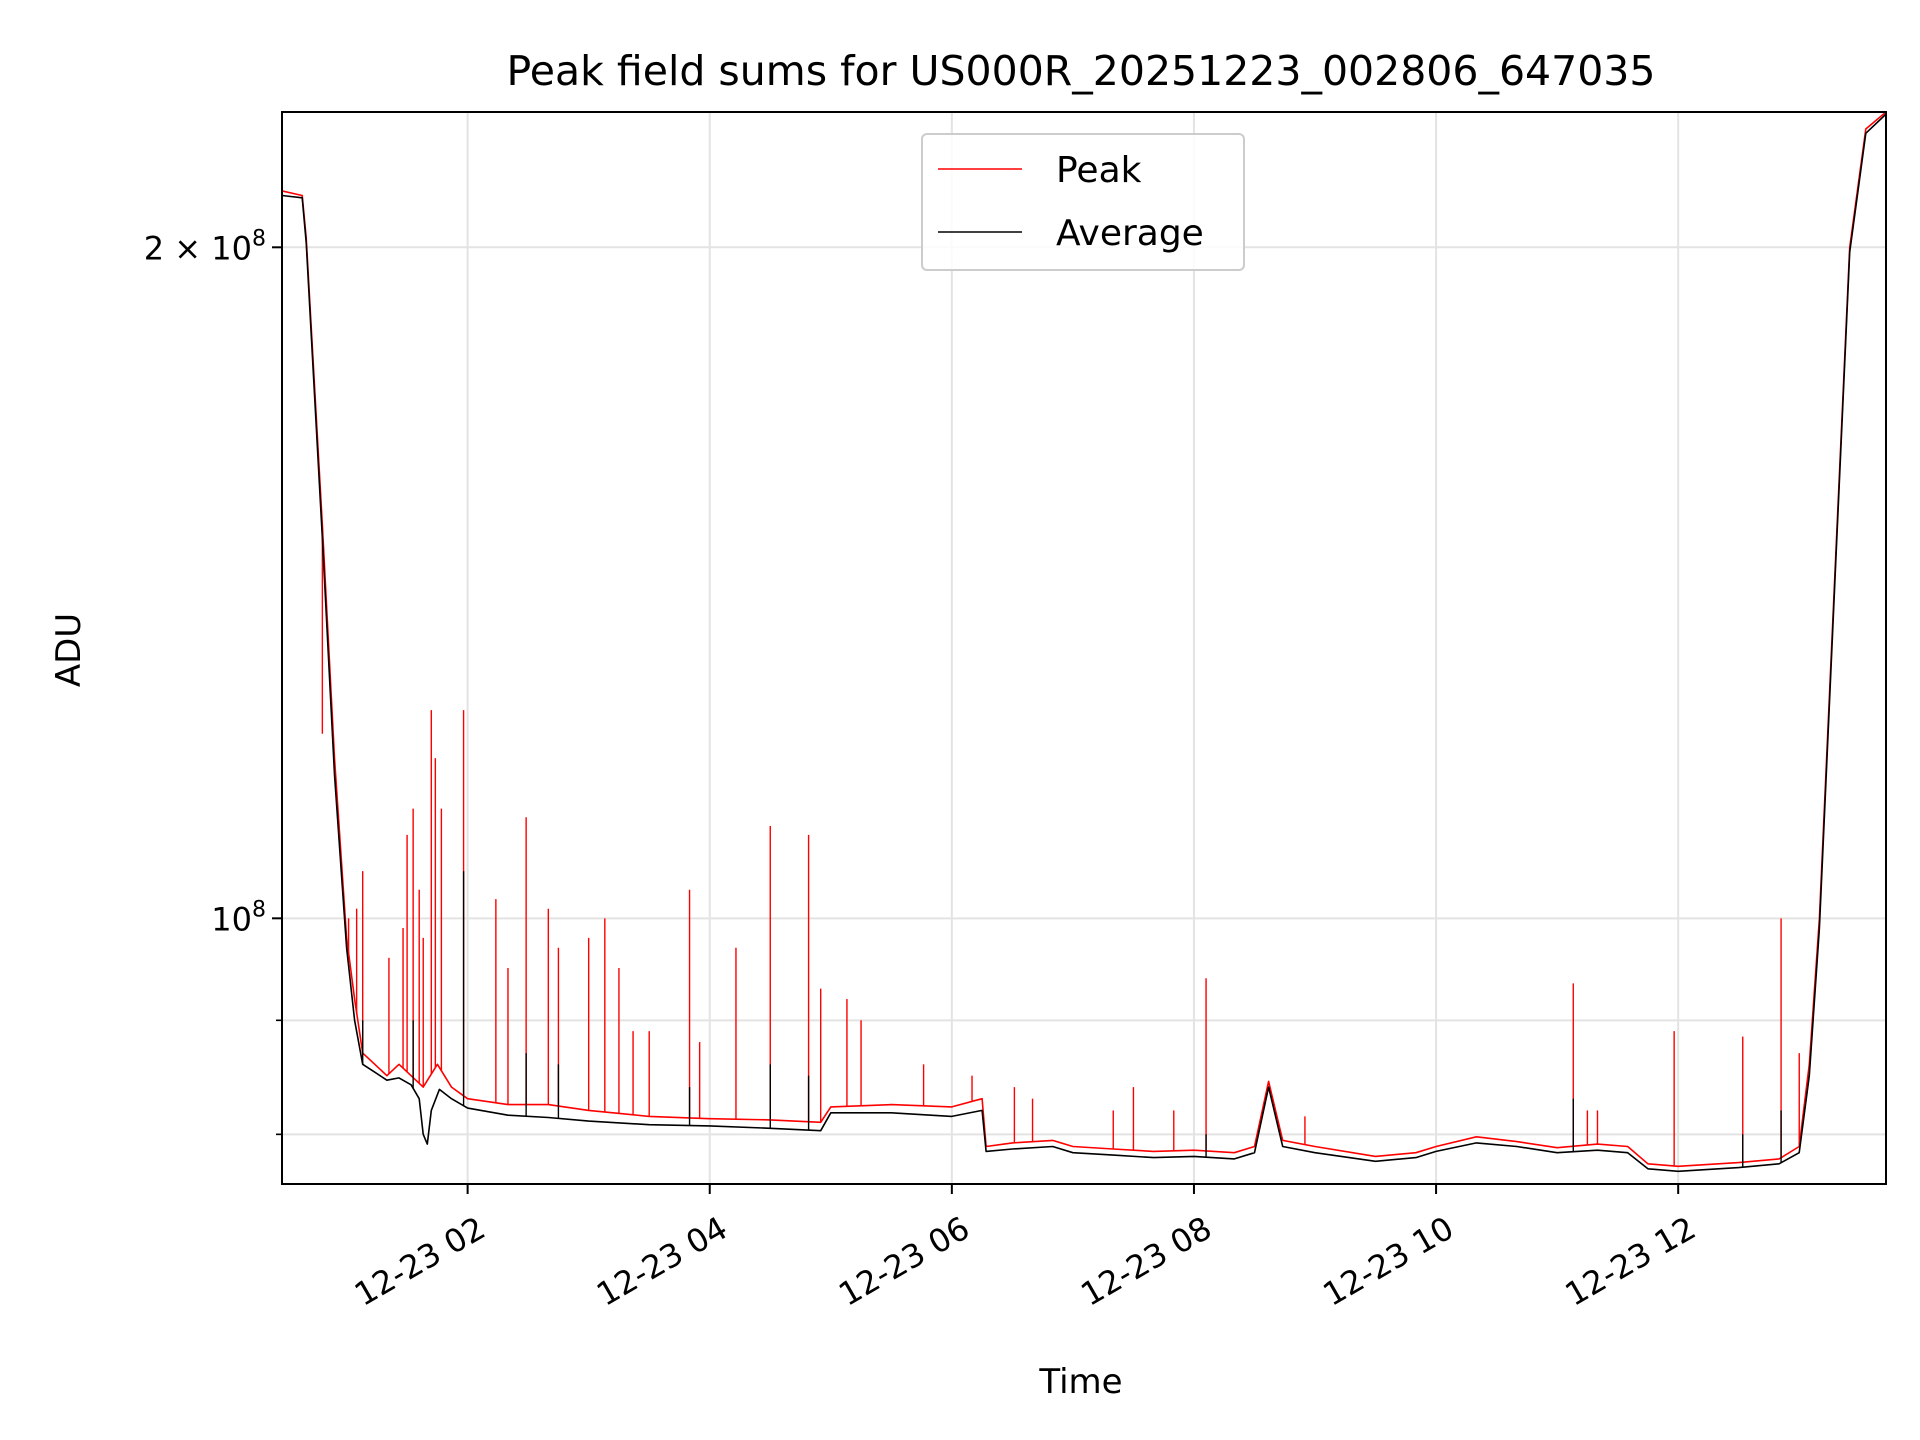 This screenshot has width=1920, height=1440. Describe the element at coordinates (205, 246) in the screenshot. I see `y-tick-label: 2 × 108` at that location.